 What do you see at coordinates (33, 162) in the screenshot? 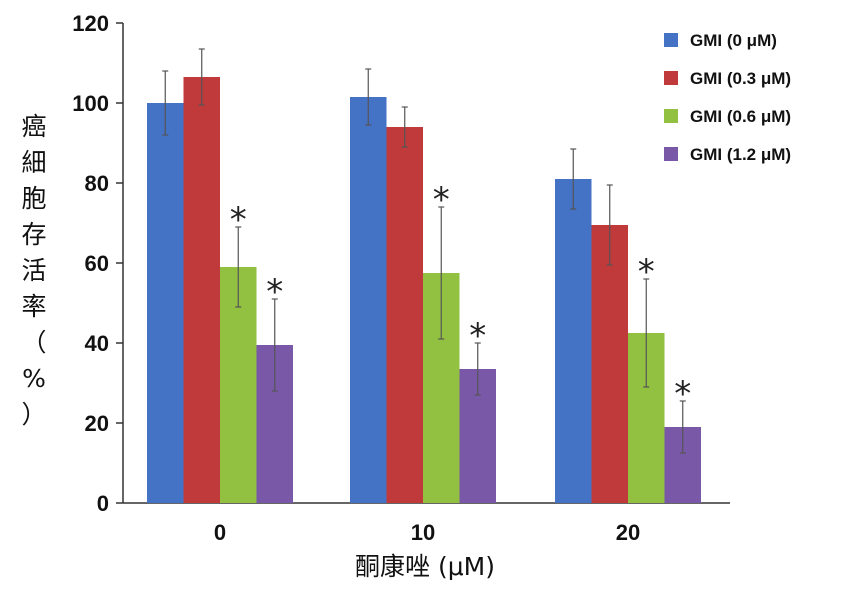
I see `y-axis-title-char: 細` at bounding box center [33, 162].